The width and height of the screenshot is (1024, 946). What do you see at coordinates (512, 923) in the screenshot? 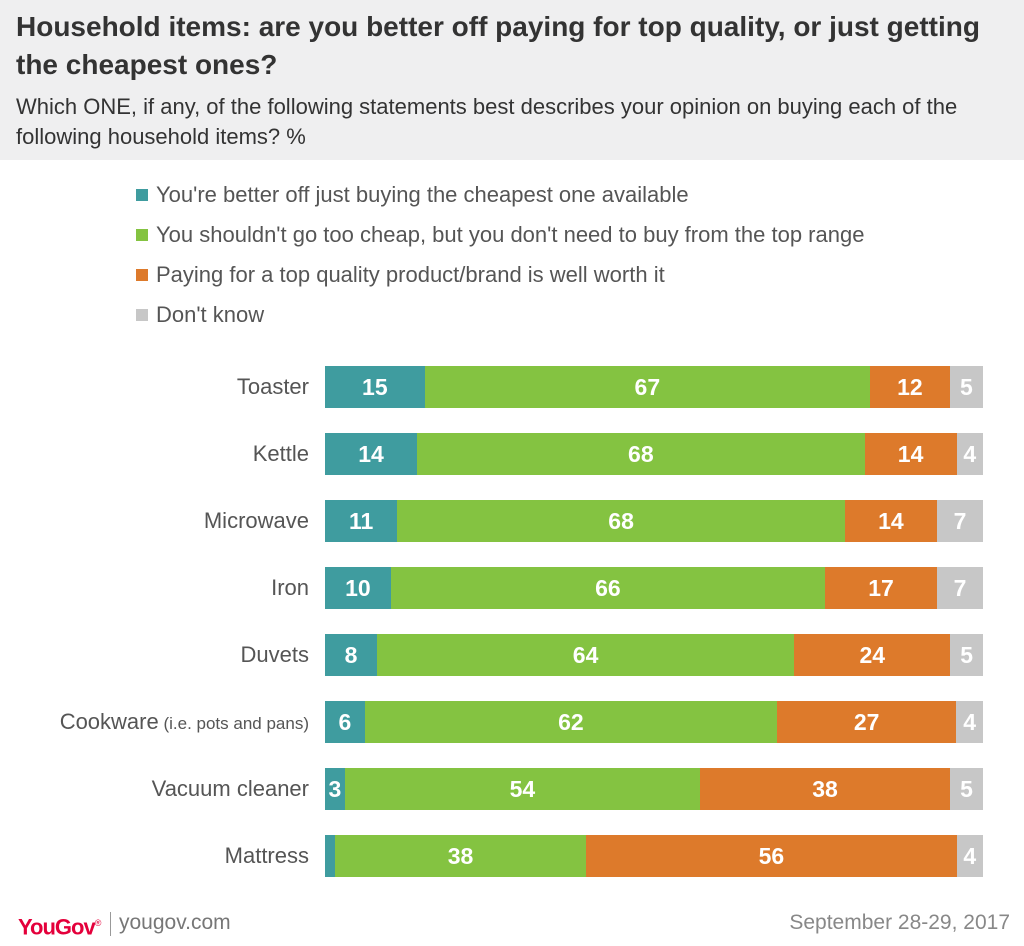
I see `footer: YouGov® yougov.com September 28-29, 2017` at bounding box center [512, 923].